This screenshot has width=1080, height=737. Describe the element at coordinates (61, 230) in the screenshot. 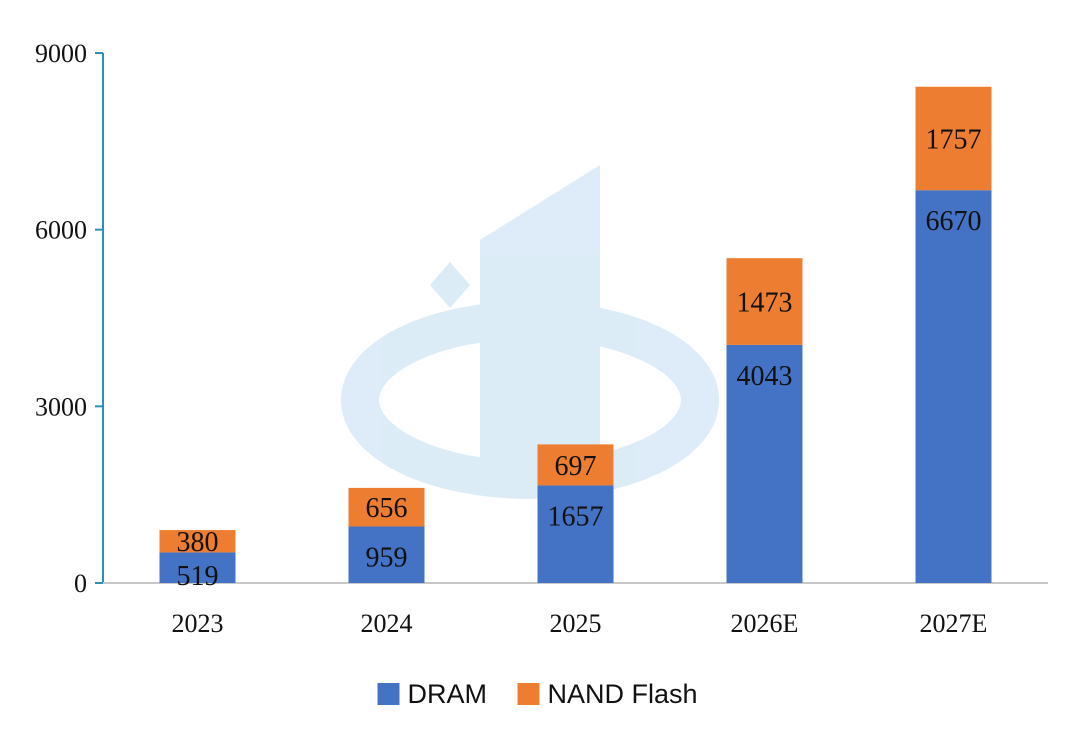

I see `y-tick-label: 6000` at that location.